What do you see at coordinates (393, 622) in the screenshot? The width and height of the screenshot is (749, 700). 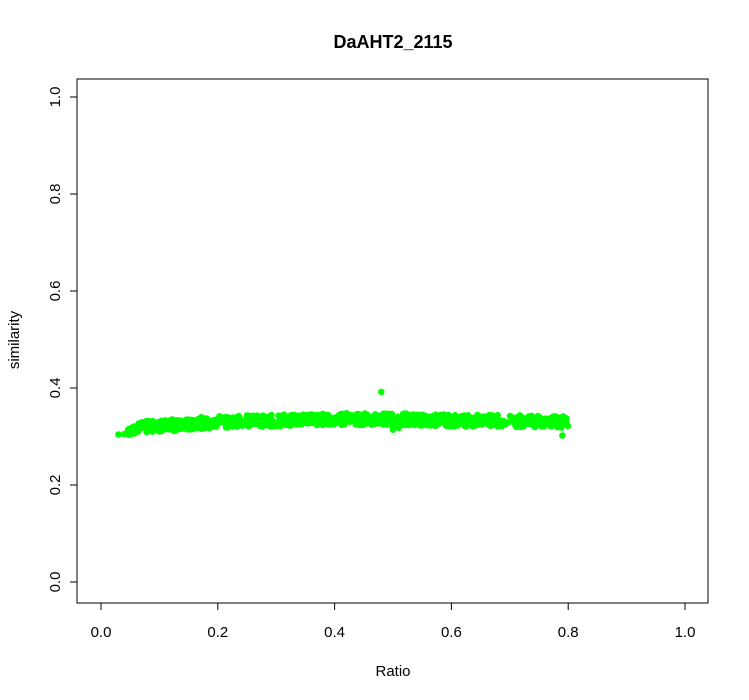 I see `x-axis: 0.0 0.2 0.4 0.6 0.8 1.0` at bounding box center [393, 622].